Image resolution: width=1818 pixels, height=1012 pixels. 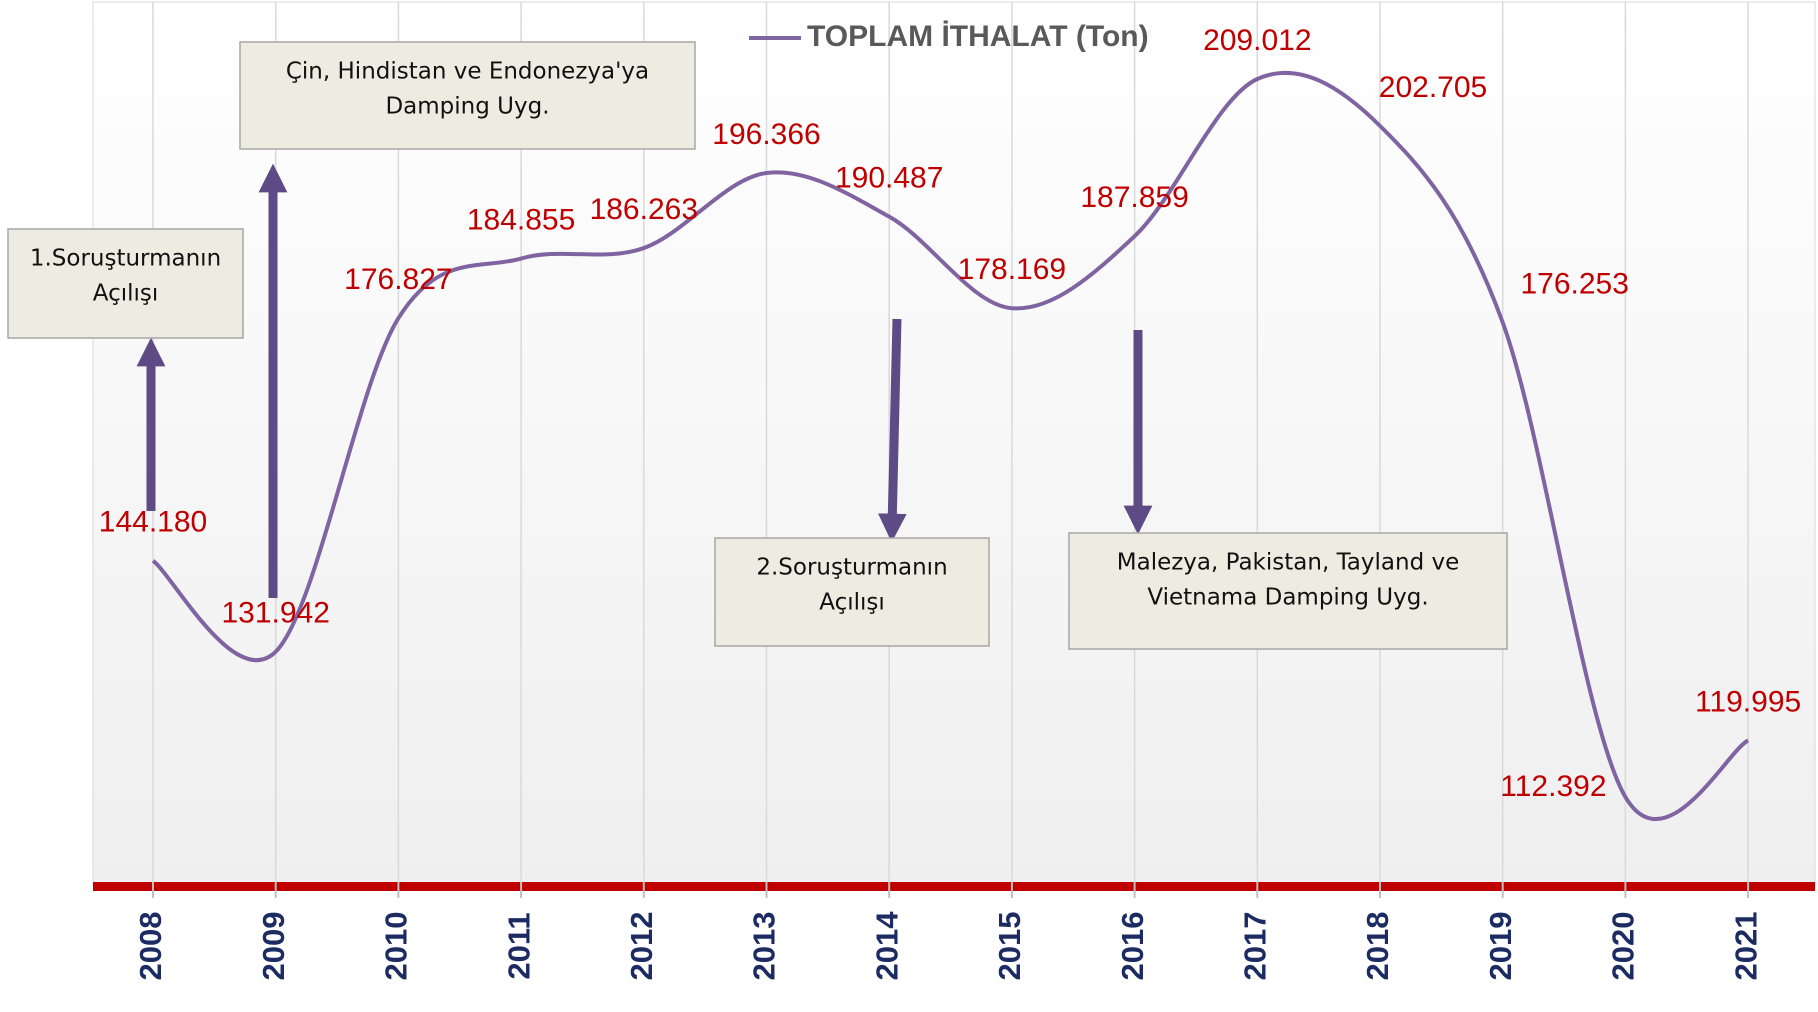 I want to click on annotation-text: 2.Soruşturmanın, so click(x=851, y=568).